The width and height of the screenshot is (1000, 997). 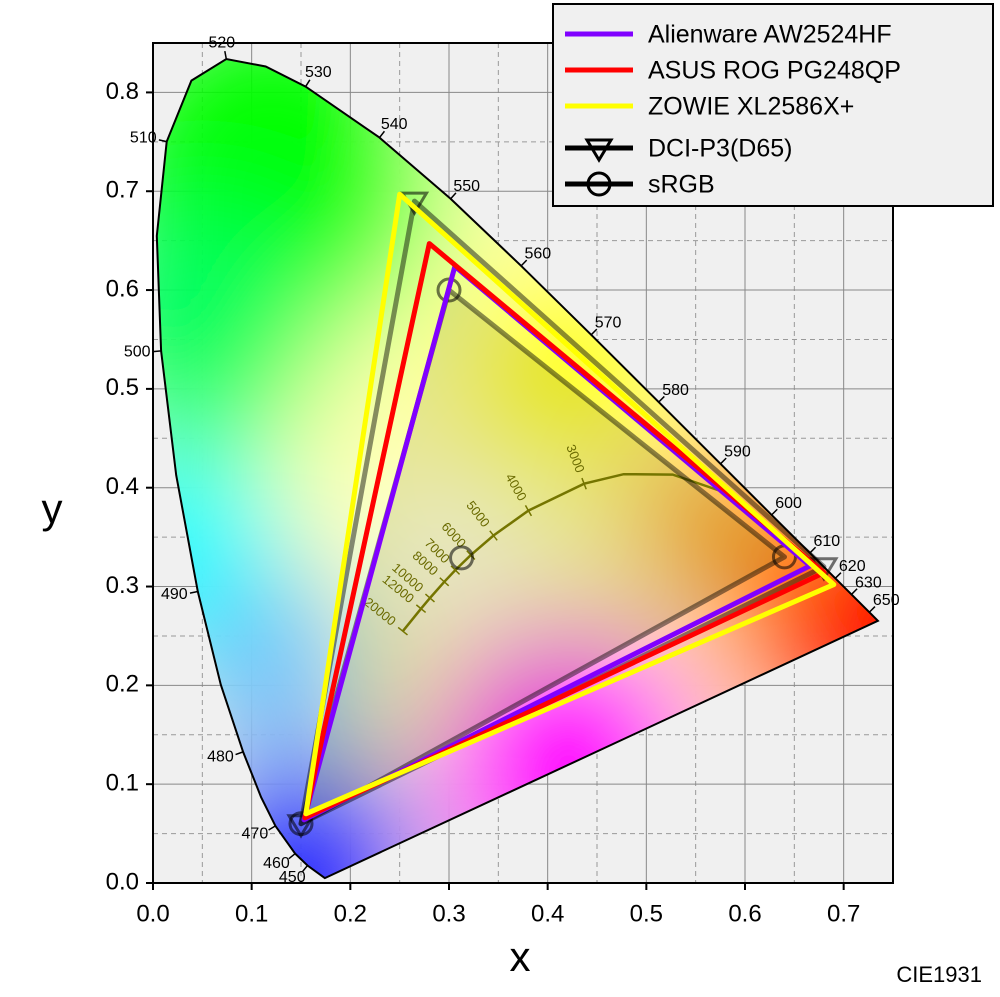 I want to click on wavelength-label: 550, so click(x=466, y=186).